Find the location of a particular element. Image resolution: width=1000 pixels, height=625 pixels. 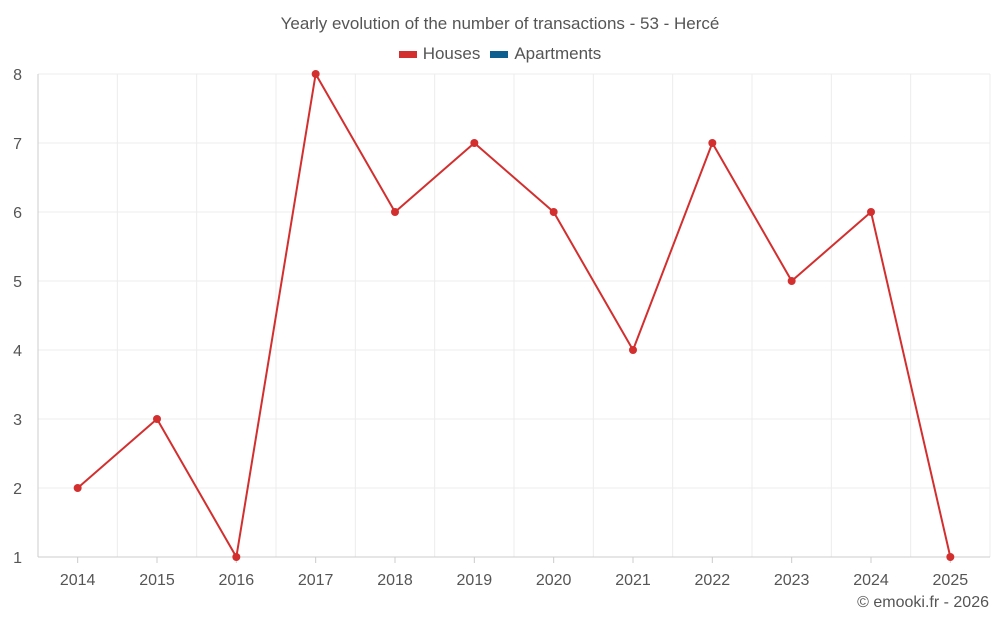

x-tick-label: 2020 is located at coordinates (554, 580).